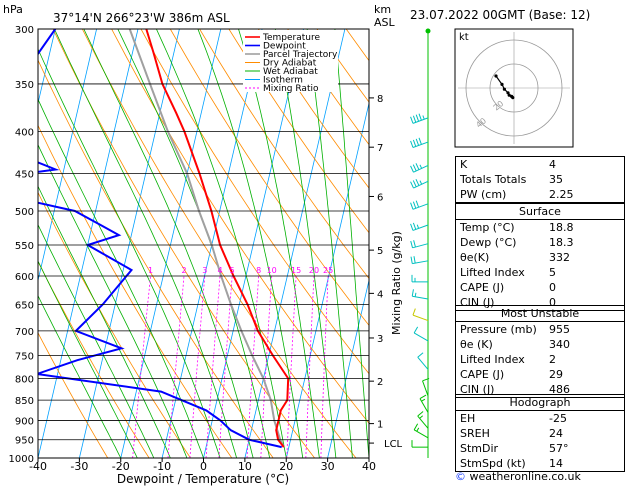  What do you see at coordinates (232, 270) in the screenshot?
I see `mixing-ratio-label: 5` at bounding box center [232, 270].